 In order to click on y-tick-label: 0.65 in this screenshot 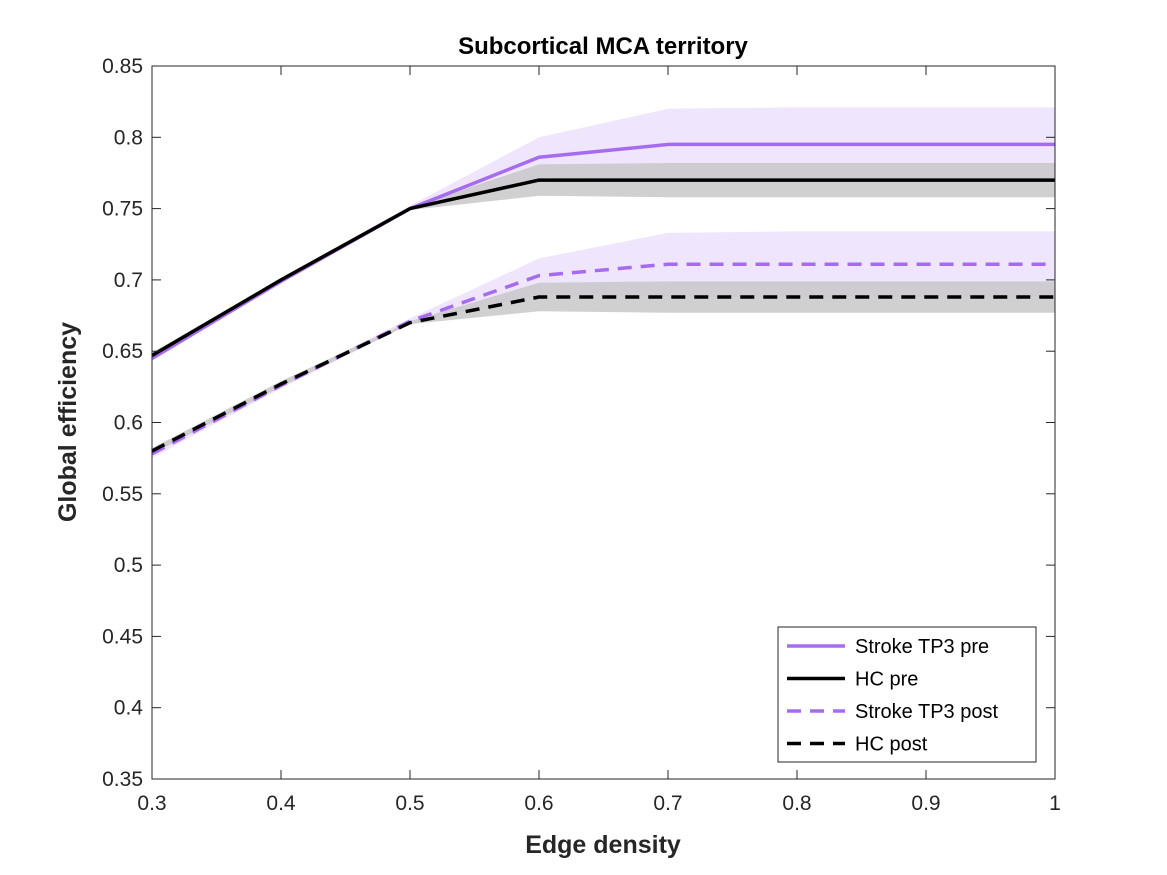, I will do `click(122, 351)`.